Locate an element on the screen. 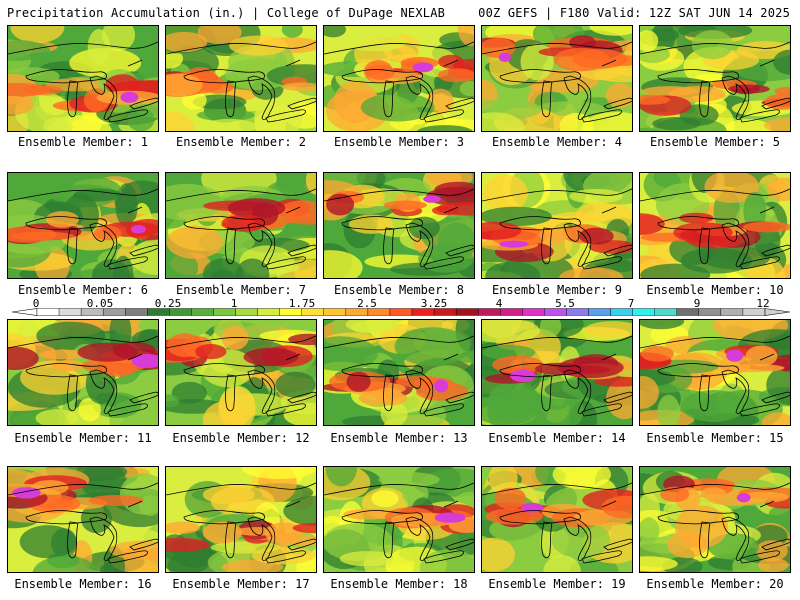  colorbar-tick-label: 2.5 is located at coordinates (367, 303).